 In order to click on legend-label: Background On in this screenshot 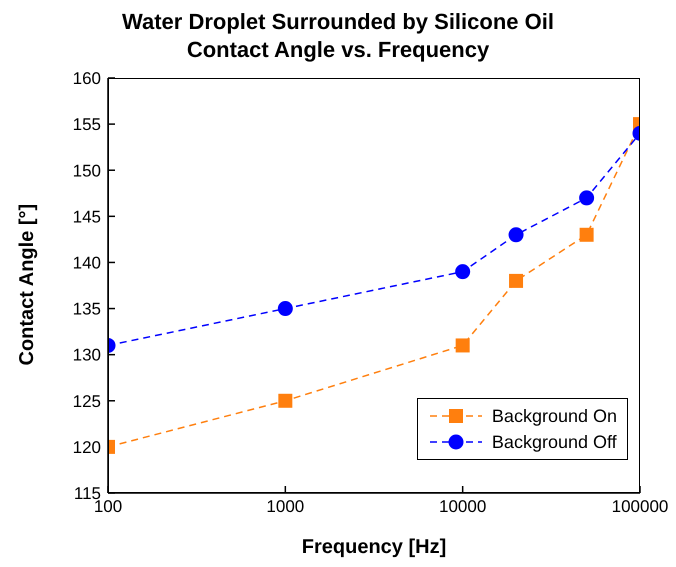, I will do `click(554, 416)`.